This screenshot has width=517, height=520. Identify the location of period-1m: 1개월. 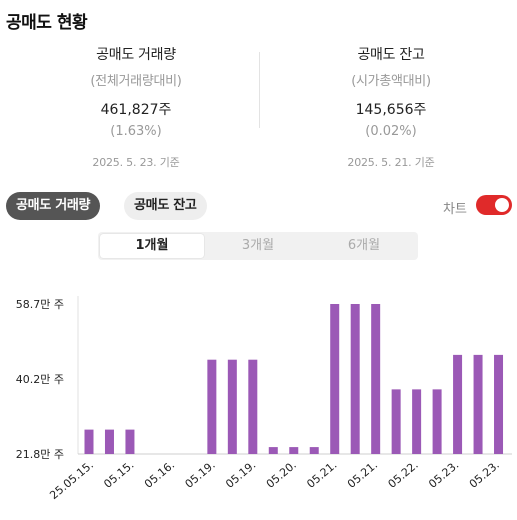
(152, 246).